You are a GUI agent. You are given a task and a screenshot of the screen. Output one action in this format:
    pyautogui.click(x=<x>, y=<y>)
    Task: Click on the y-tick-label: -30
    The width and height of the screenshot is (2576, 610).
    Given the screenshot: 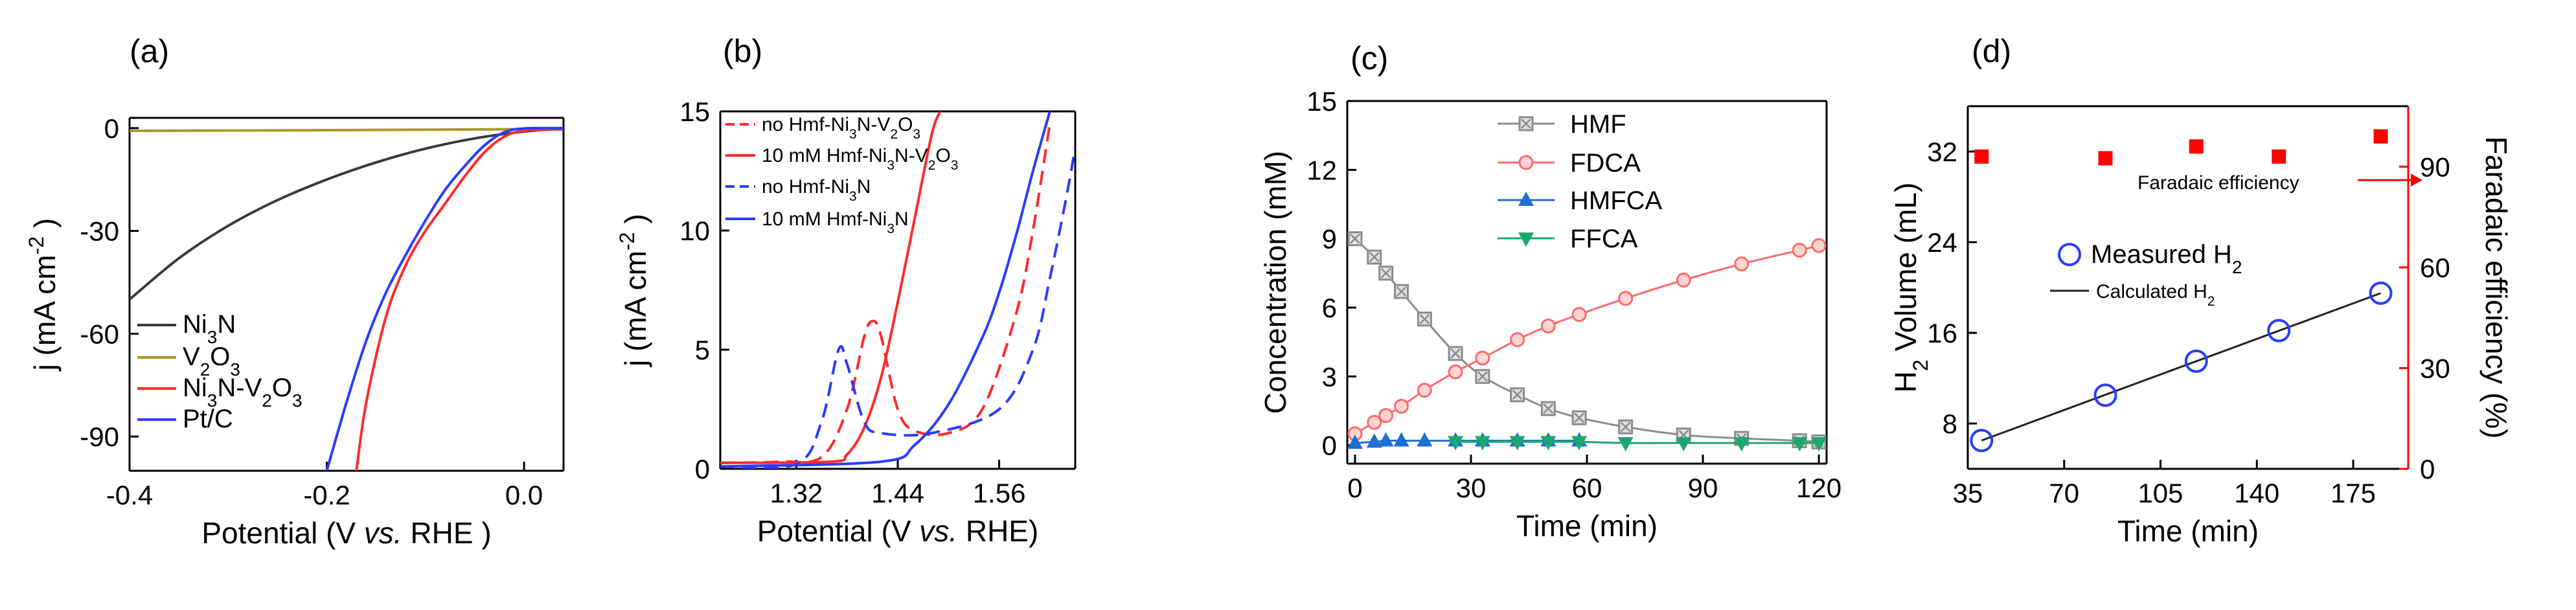 What is the action you would take?
    pyautogui.click(x=99, y=231)
    